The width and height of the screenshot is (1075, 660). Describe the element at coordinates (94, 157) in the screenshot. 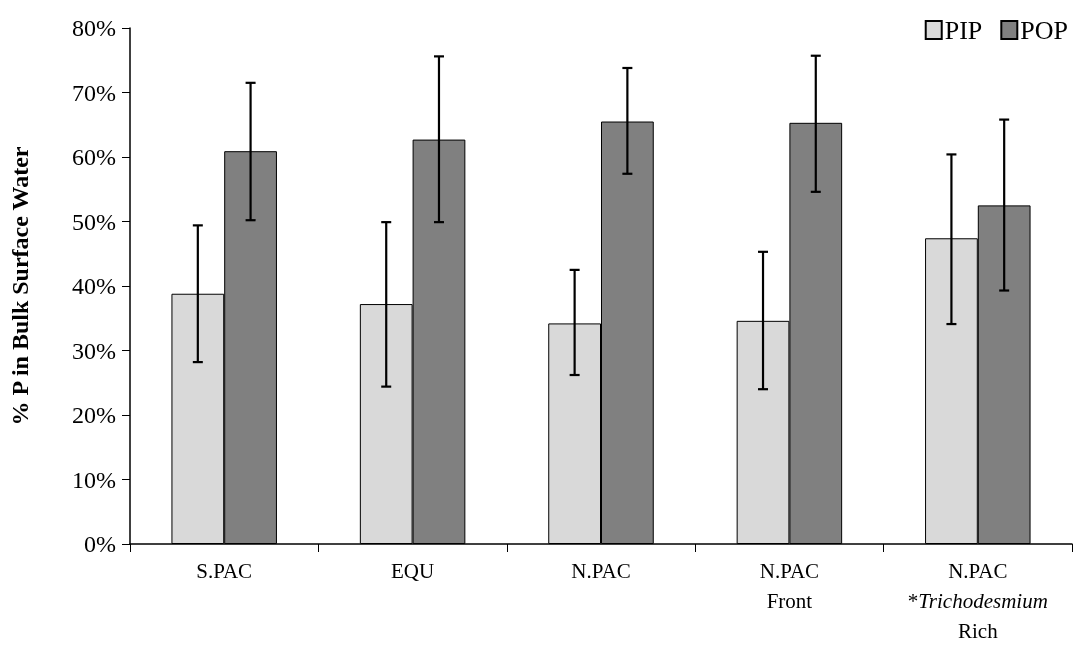

I see `y-tick-label: 60%` at that location.